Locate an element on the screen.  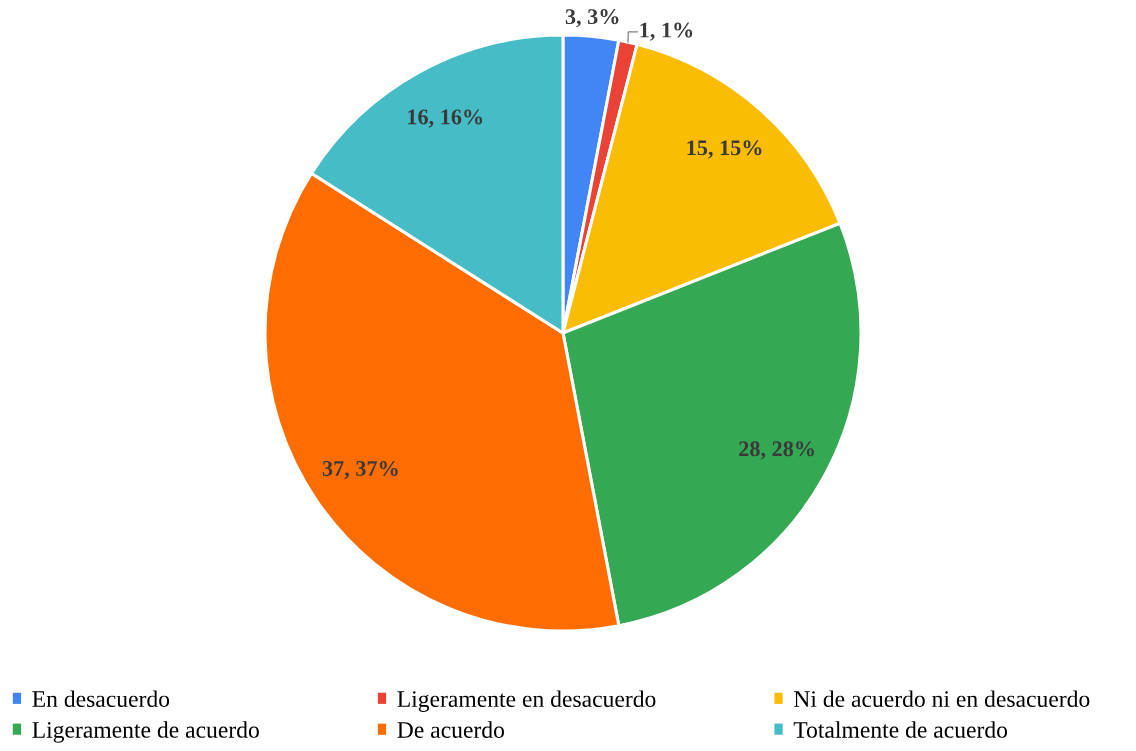
data-label: 37, 37% is located at coordinates (360, 470).